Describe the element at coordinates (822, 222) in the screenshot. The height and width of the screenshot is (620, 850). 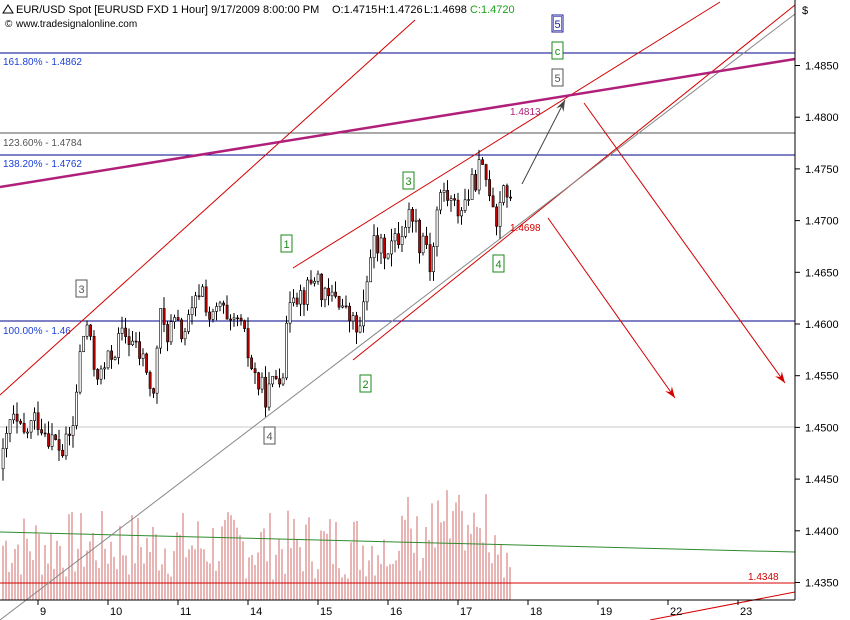
I see `y-tick-label: 1.4700` at that location.